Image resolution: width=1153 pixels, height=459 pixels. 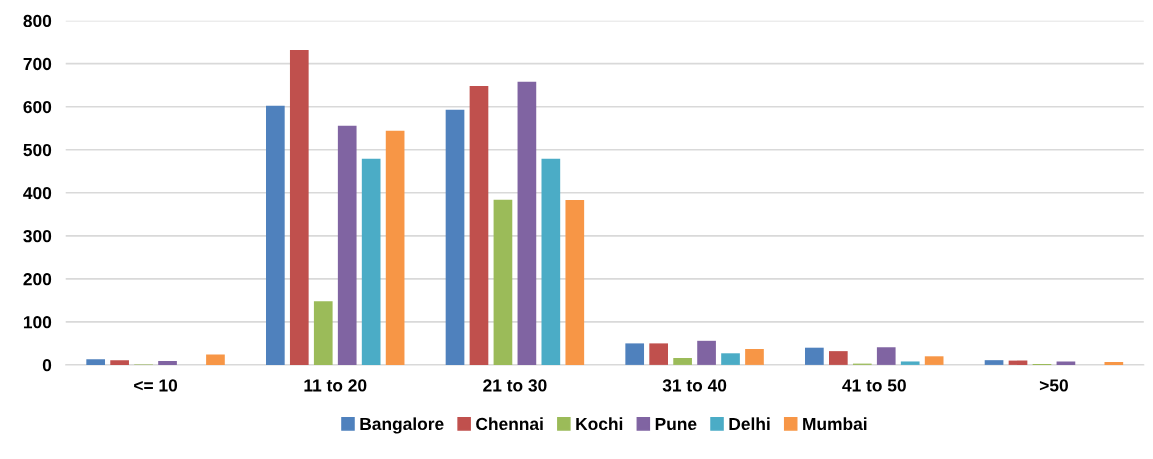 I want to click on legend-label: Chennai, so click(x=509, y=424).